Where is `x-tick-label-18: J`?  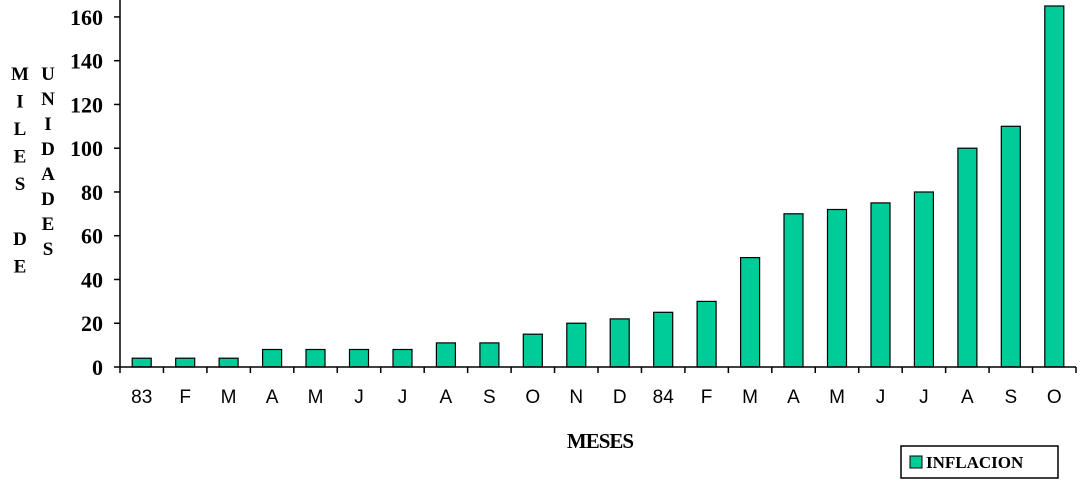 x-tick-label-18: J is located at coordinates (924, 397).